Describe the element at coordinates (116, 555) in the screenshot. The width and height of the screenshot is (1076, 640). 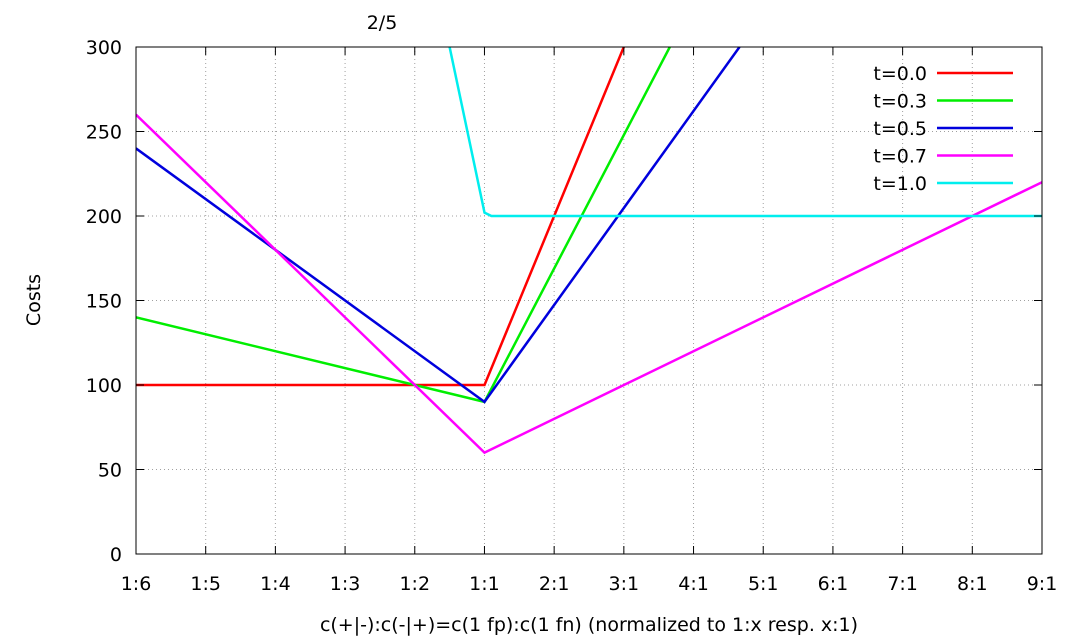
I see `y-tick-label: 0` at that location.